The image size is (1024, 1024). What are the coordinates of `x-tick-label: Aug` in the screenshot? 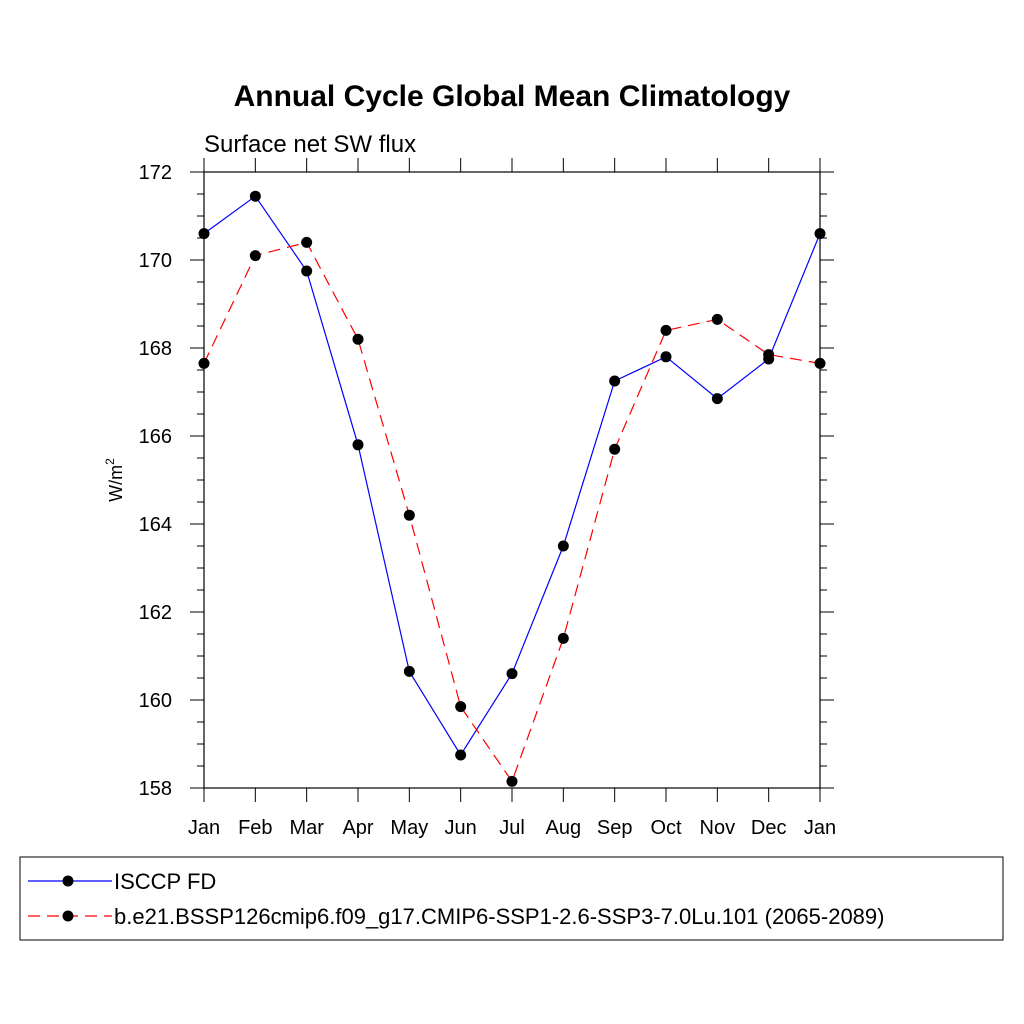 It's located at (564, 828).